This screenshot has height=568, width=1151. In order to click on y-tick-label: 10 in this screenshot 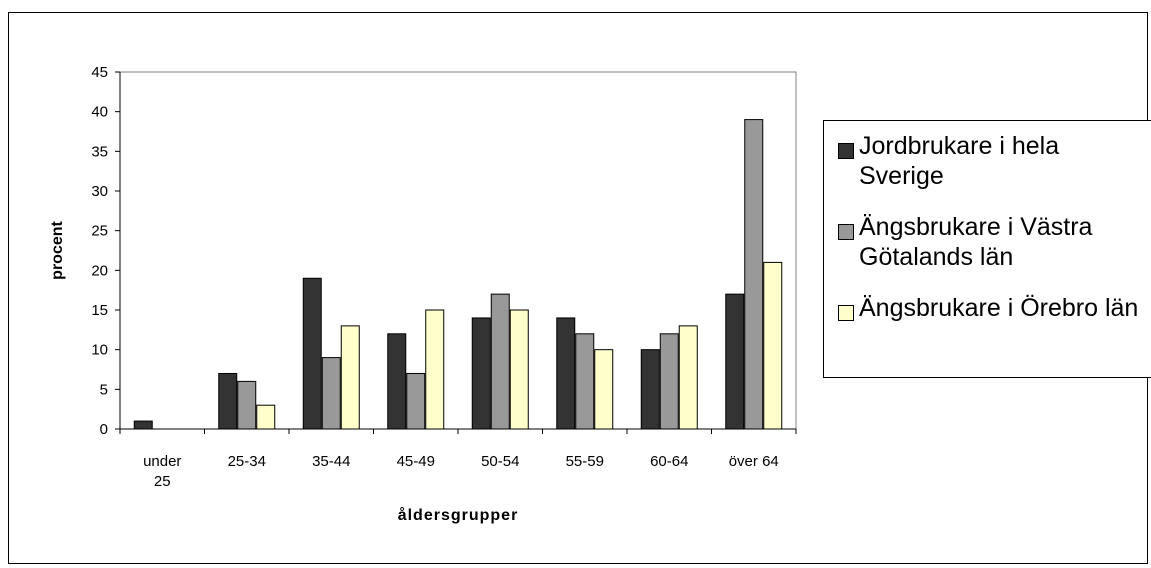, I will do `click(99, 350)`.